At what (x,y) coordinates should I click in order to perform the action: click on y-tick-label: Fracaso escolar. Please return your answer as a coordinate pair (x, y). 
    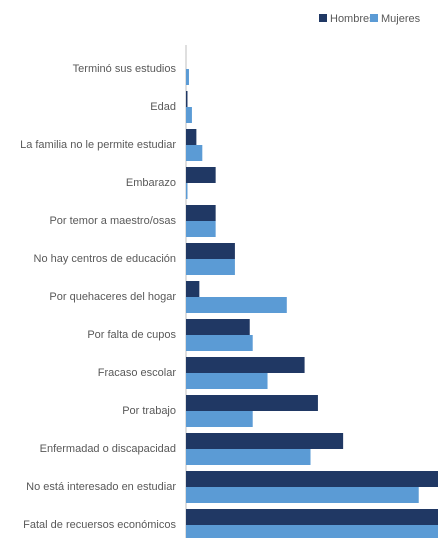
    Looking at the image, I should click on (137, 373).